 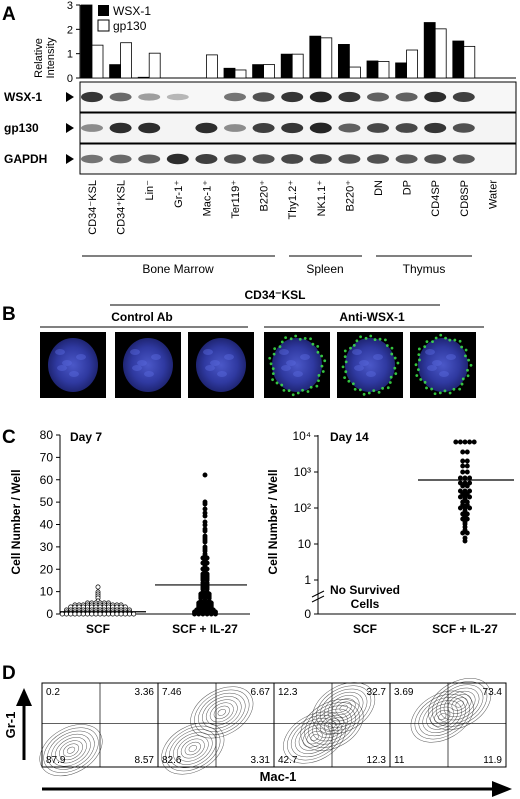 What do you see at coordinates (261, 692) in the screenshot?
I see `quadrant-ur: 6.67` at bounding box center [261, 692].